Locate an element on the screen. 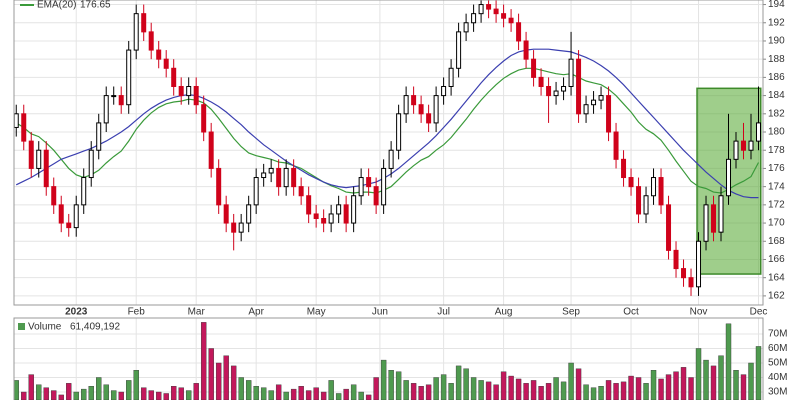 This screenshot has height=400, width=800. y-tick-label: 50M is located at coordinates (777, 363).